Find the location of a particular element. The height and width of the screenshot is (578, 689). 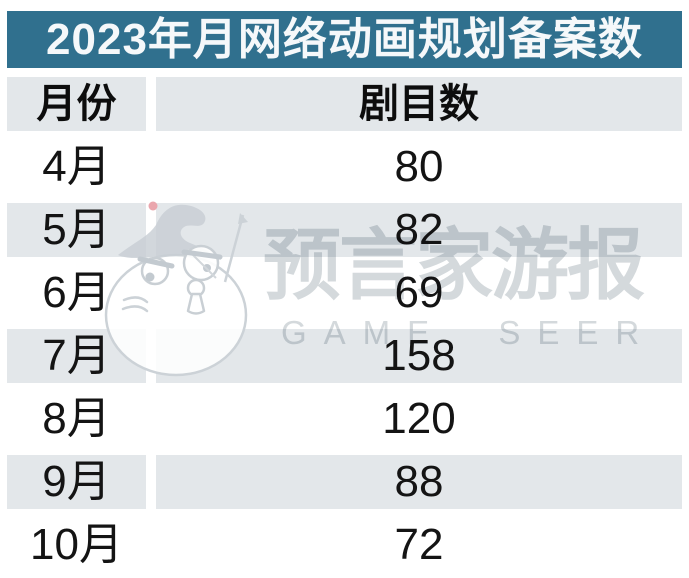

table-row: 5月 82 is located at coordinates (344, 230).